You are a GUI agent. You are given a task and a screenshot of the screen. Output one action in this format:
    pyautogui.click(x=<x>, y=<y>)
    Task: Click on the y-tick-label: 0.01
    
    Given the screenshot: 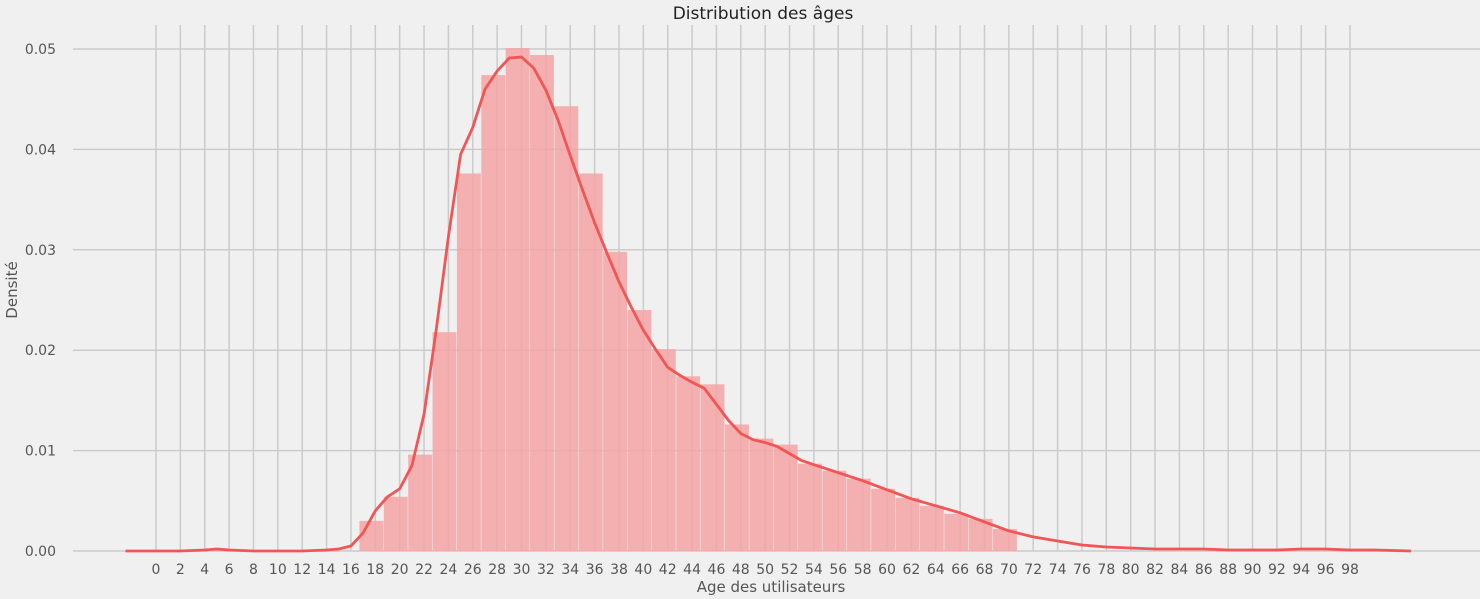 What is the action you would take?
    pyautogui.click(x=40, y=452)
    